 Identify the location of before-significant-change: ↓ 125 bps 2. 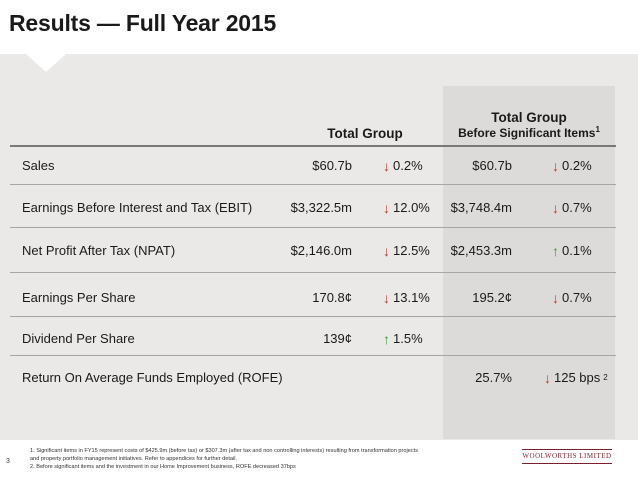
(576, 377).